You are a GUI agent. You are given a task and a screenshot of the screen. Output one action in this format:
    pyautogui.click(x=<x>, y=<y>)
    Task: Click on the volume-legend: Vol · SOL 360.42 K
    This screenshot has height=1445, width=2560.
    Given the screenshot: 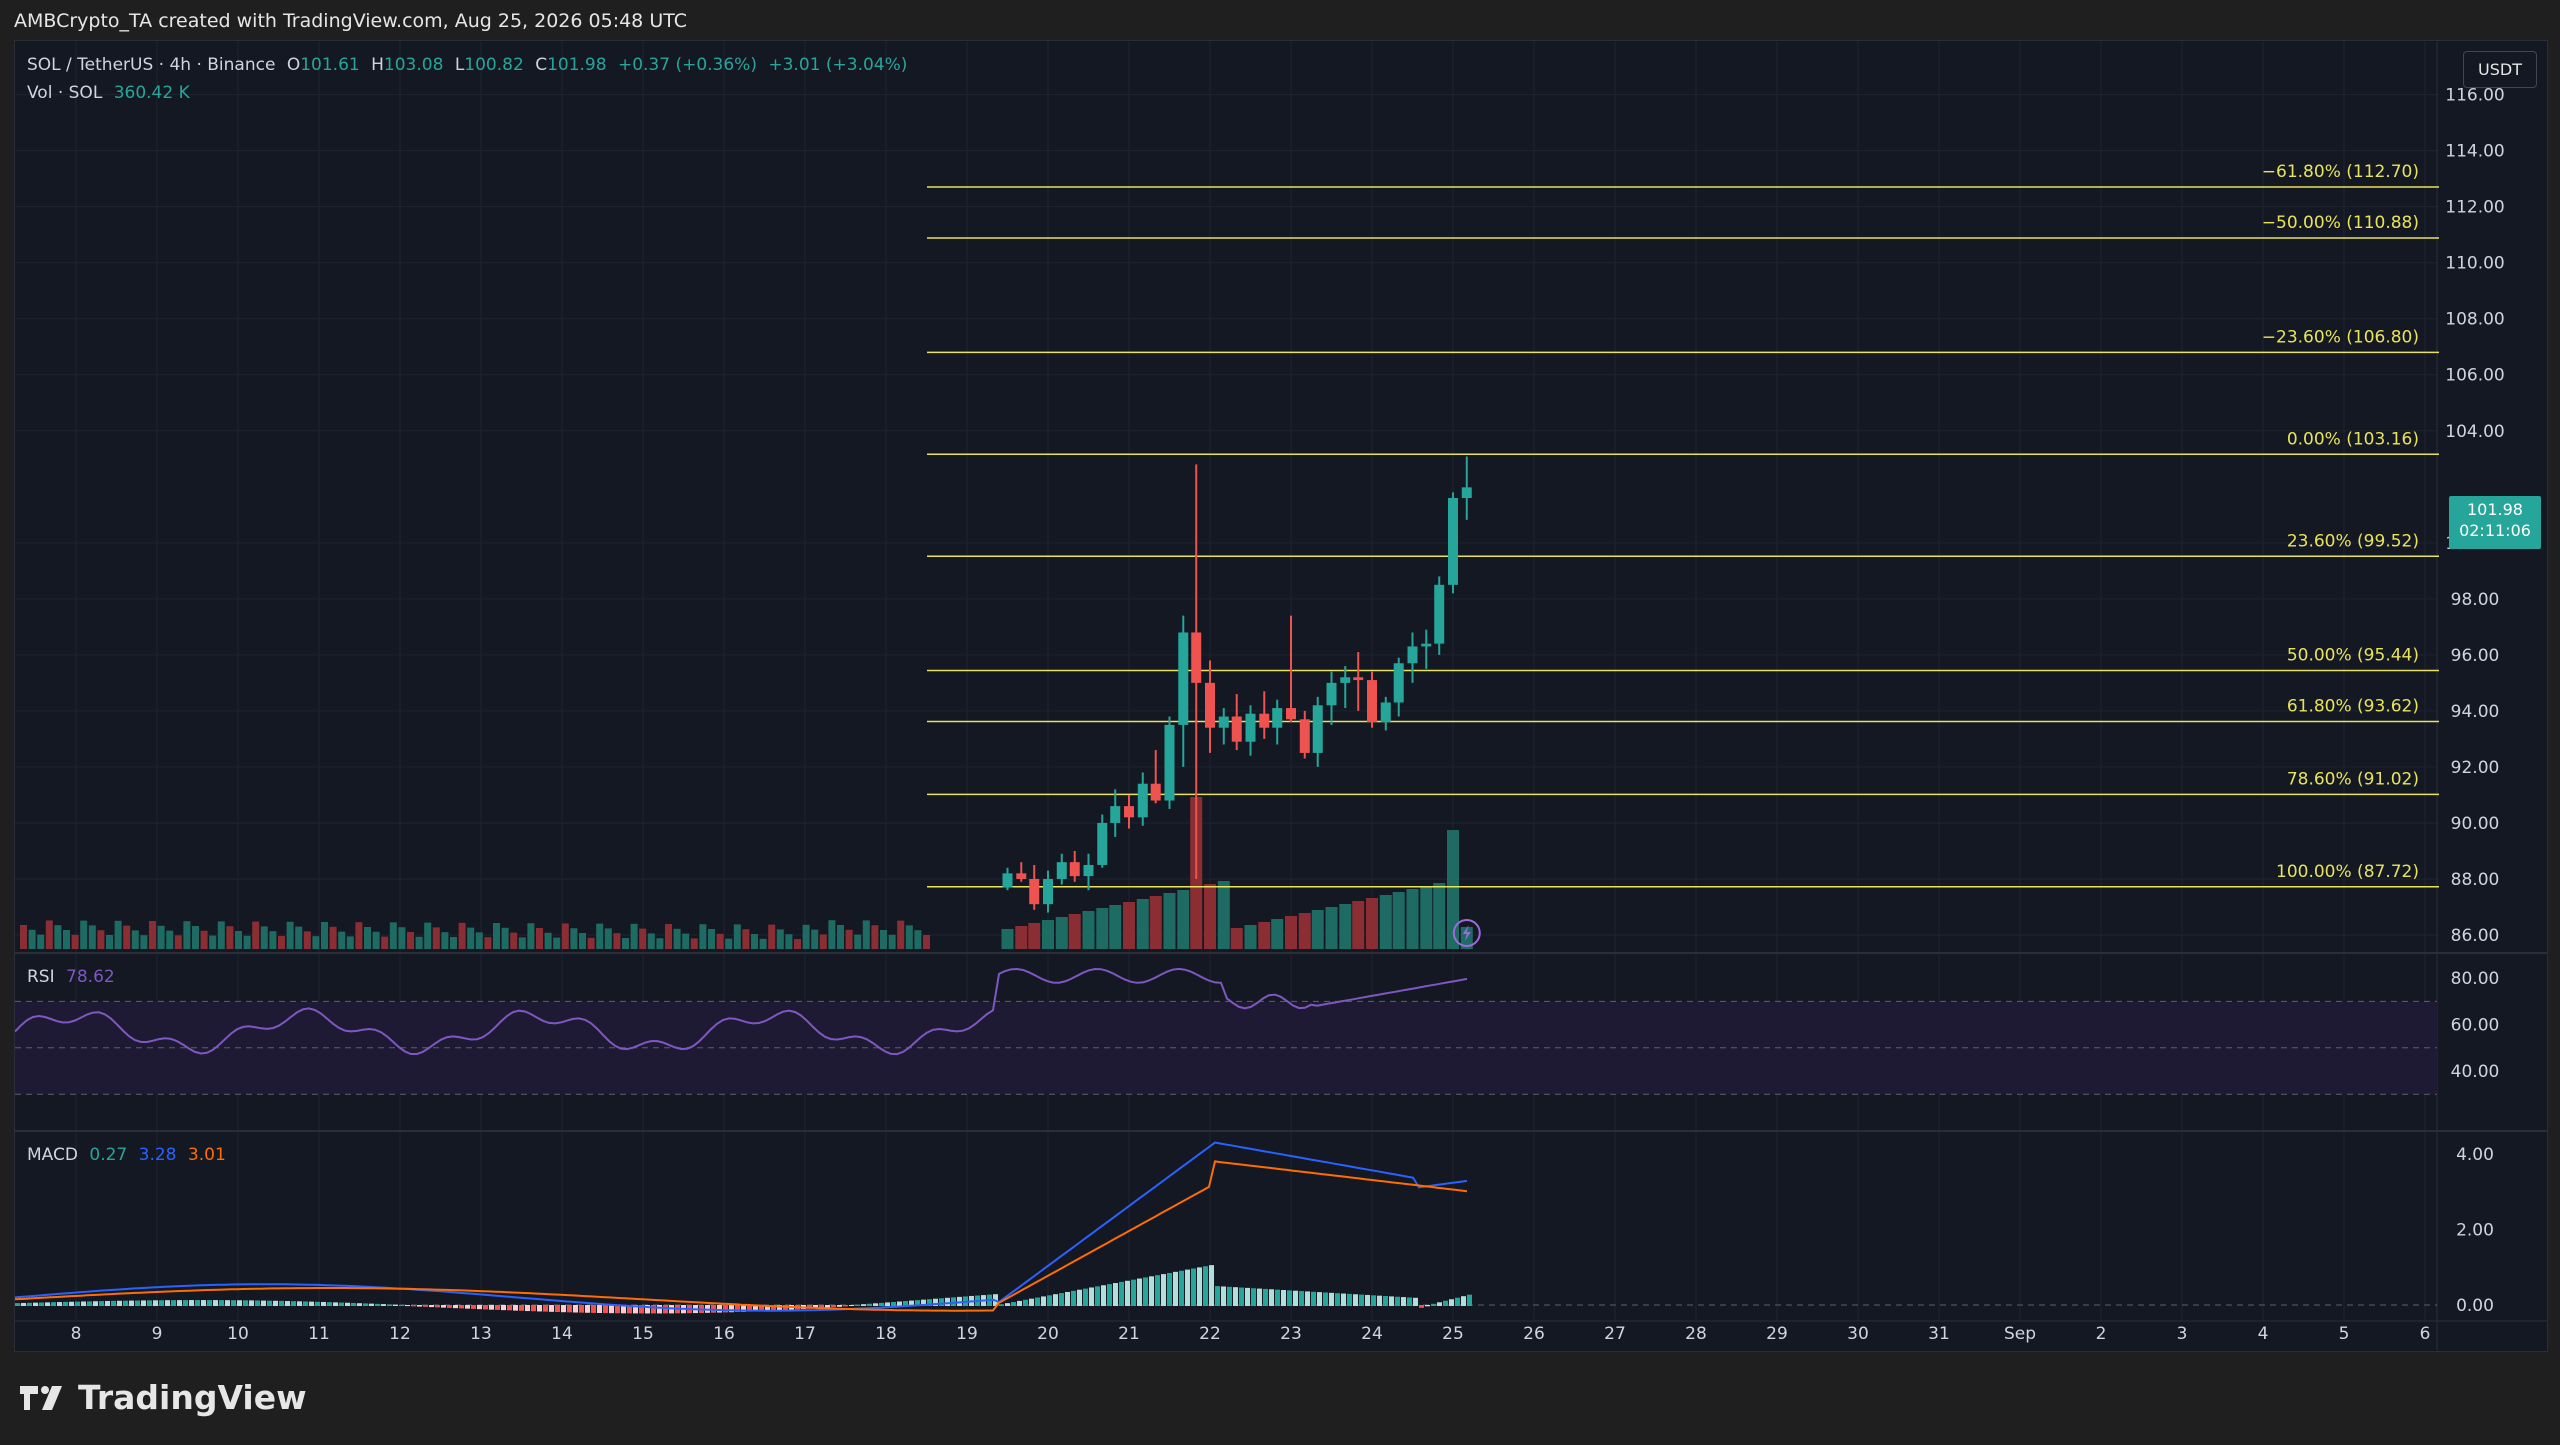 What is the action you would take?
    pyautogui.click(x=111, y=93)
    